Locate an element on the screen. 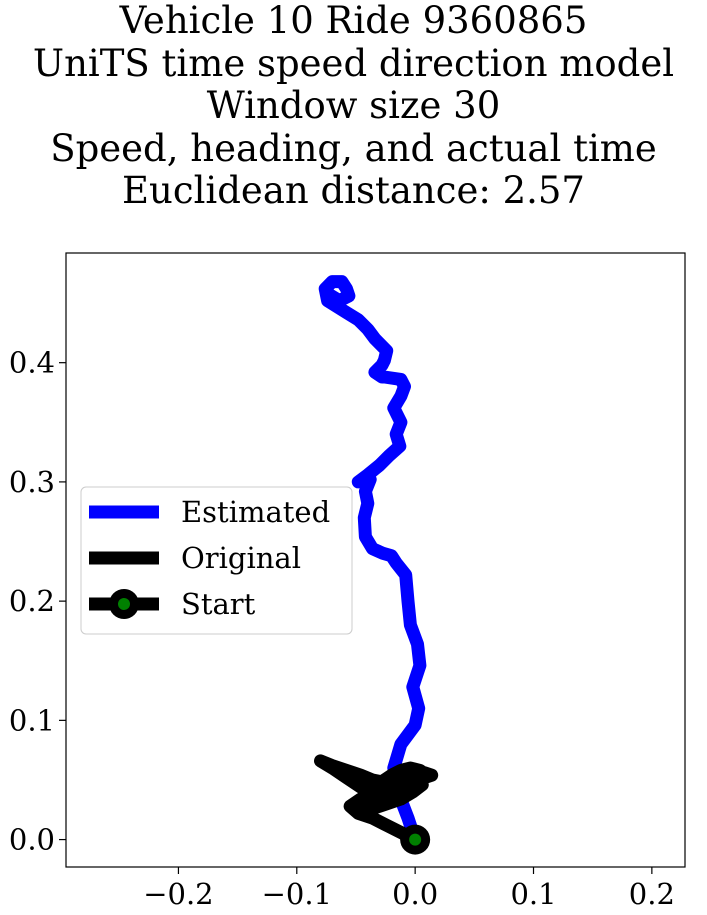  start-marker-inner is located at coordinates (415, 839).